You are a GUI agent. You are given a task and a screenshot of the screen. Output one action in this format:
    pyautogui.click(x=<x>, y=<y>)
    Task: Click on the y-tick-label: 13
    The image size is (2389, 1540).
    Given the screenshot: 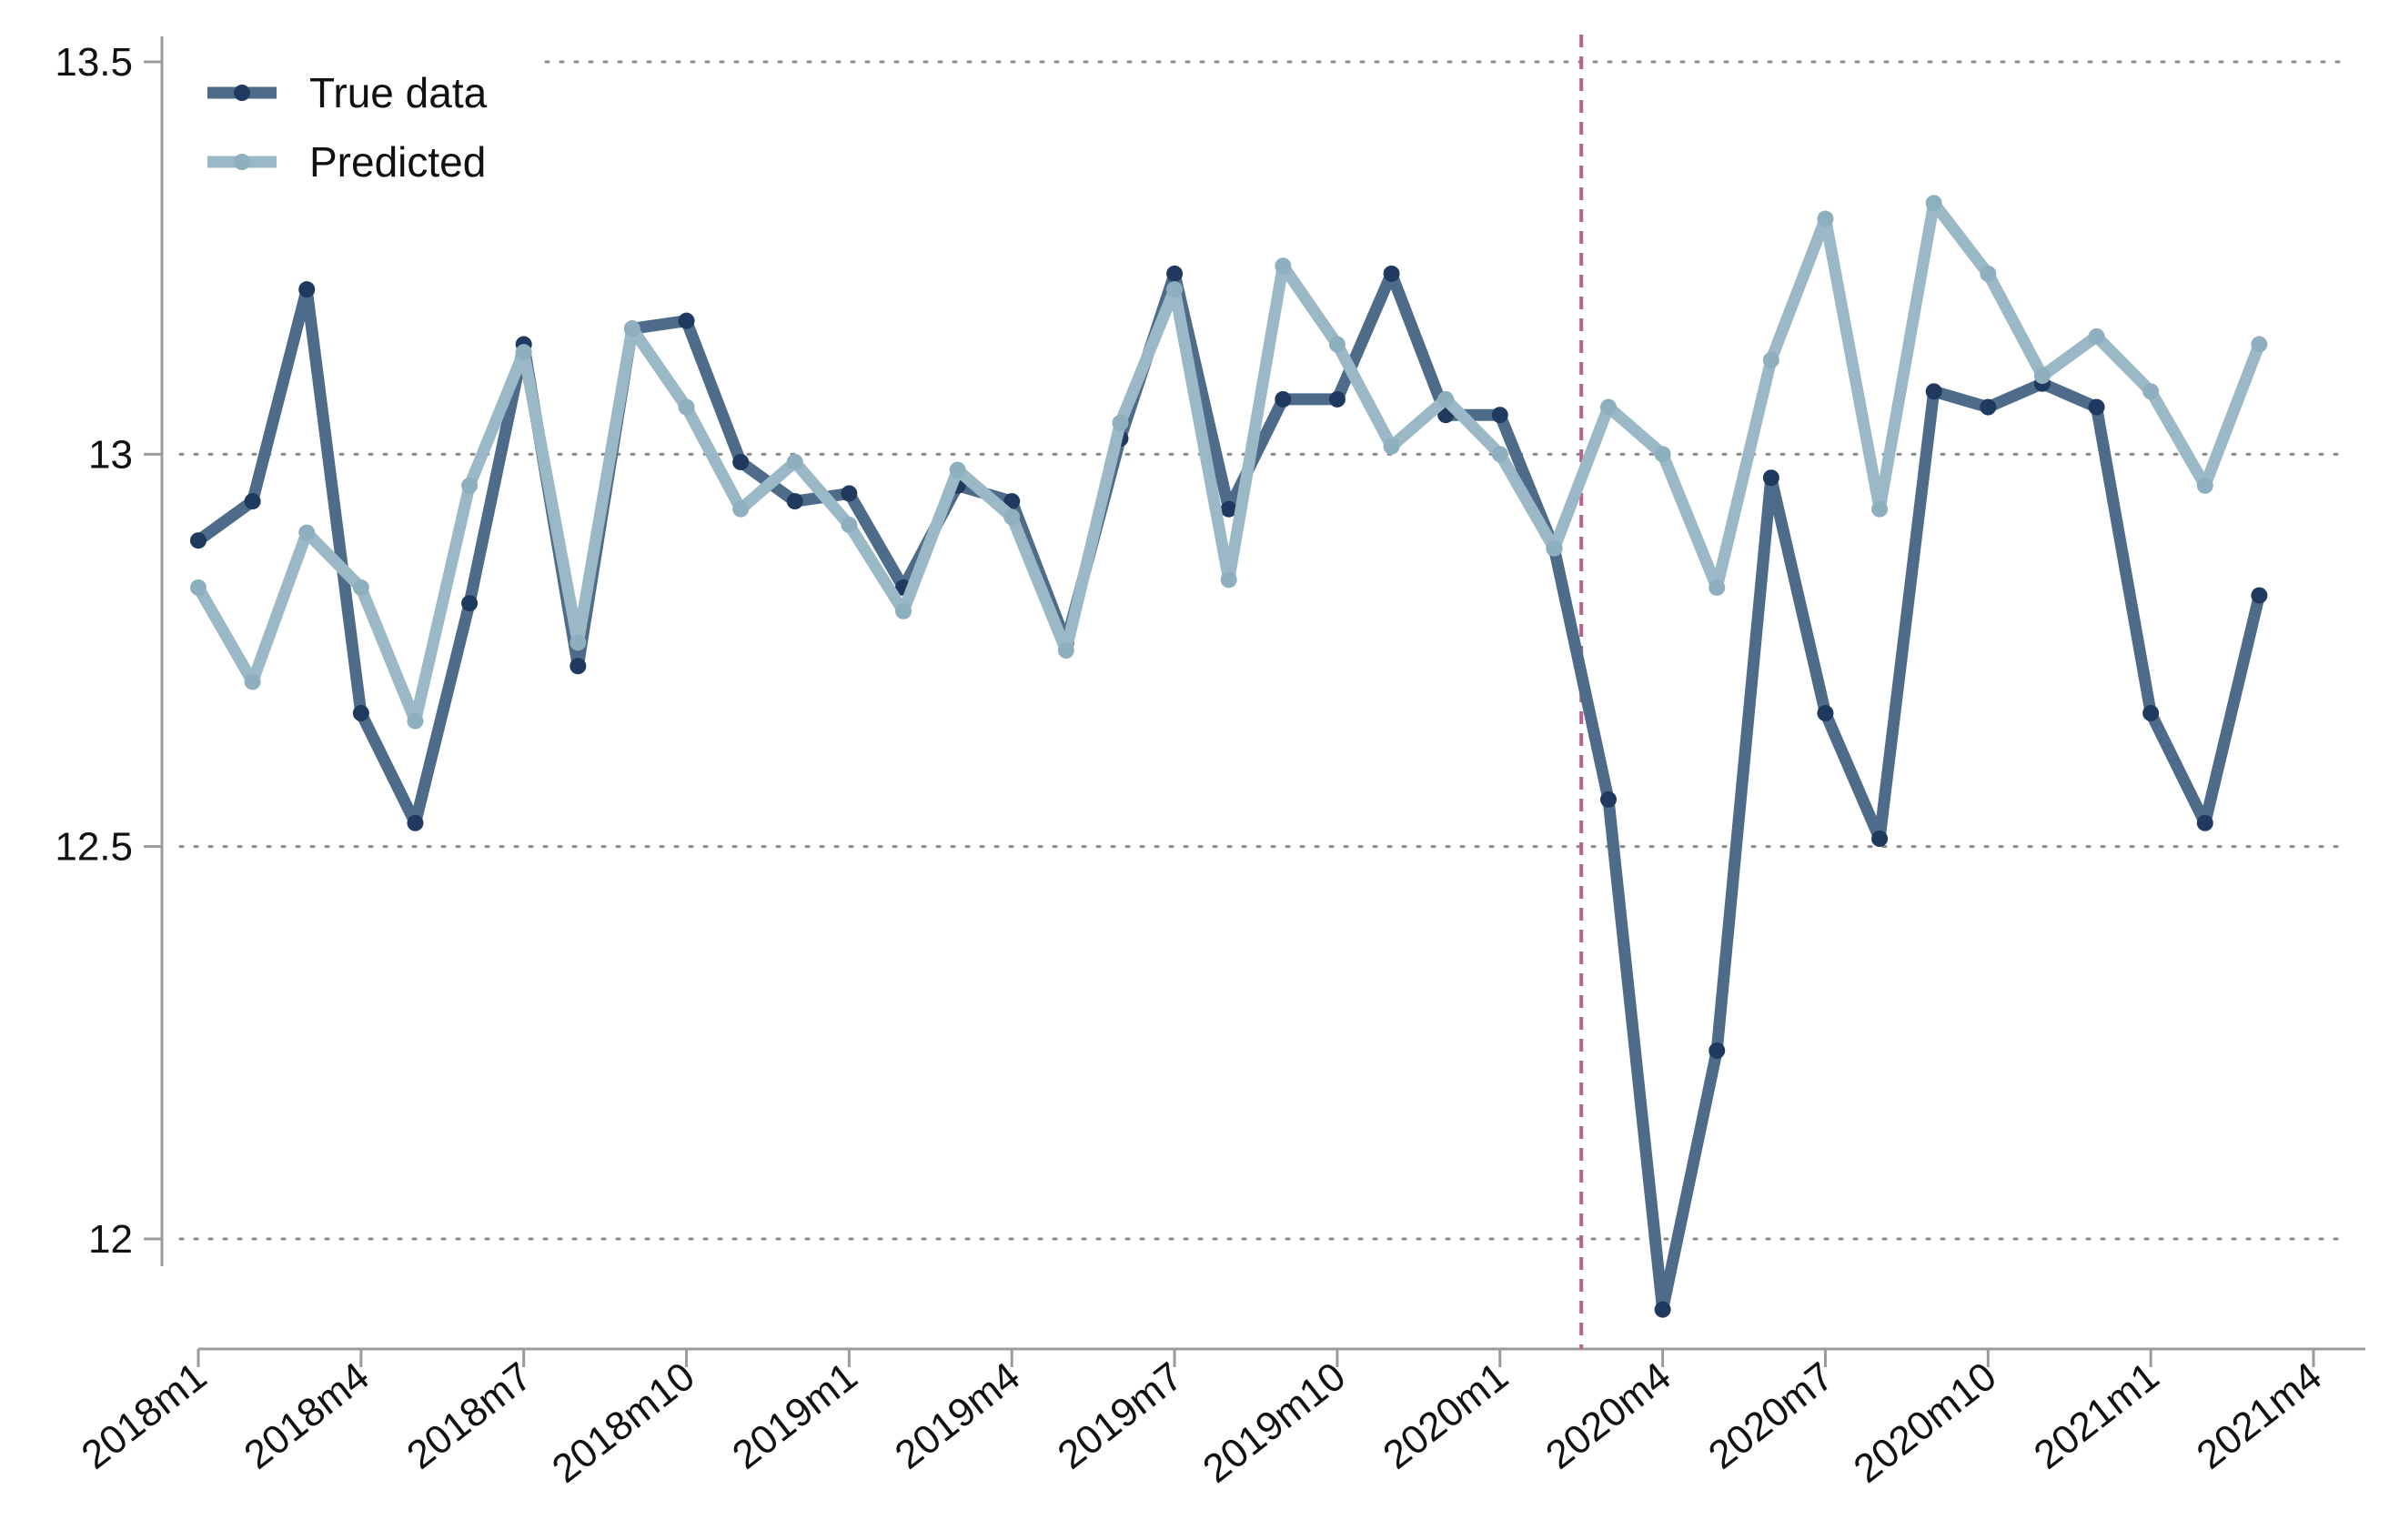 What is the action you would take?
    pyautogui.click(x=110, y=454)
    